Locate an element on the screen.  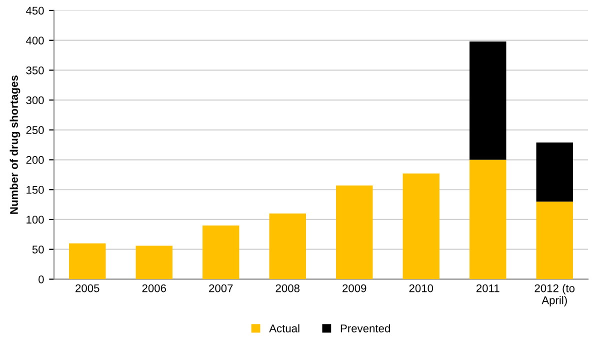
x-tick-label: 2012 (to April) is located at coordinates (554, 295).